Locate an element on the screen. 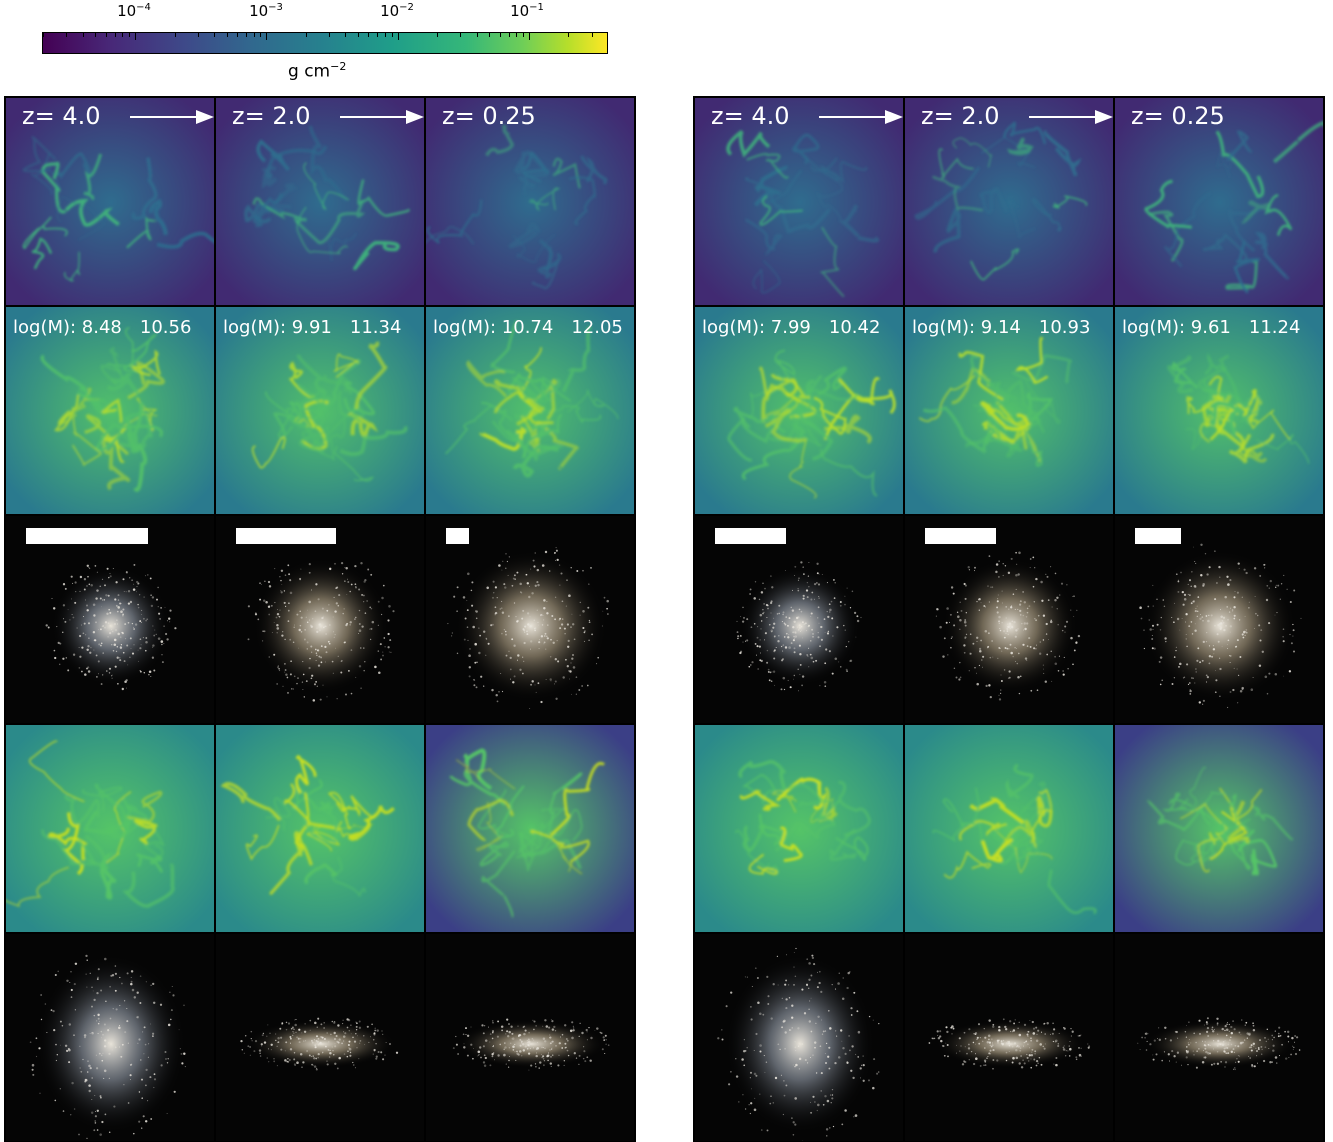 This screenshot has width=1333, height=1142. mass-label: log(M): 10.74 12.05 is located at coordinates (528, 327).